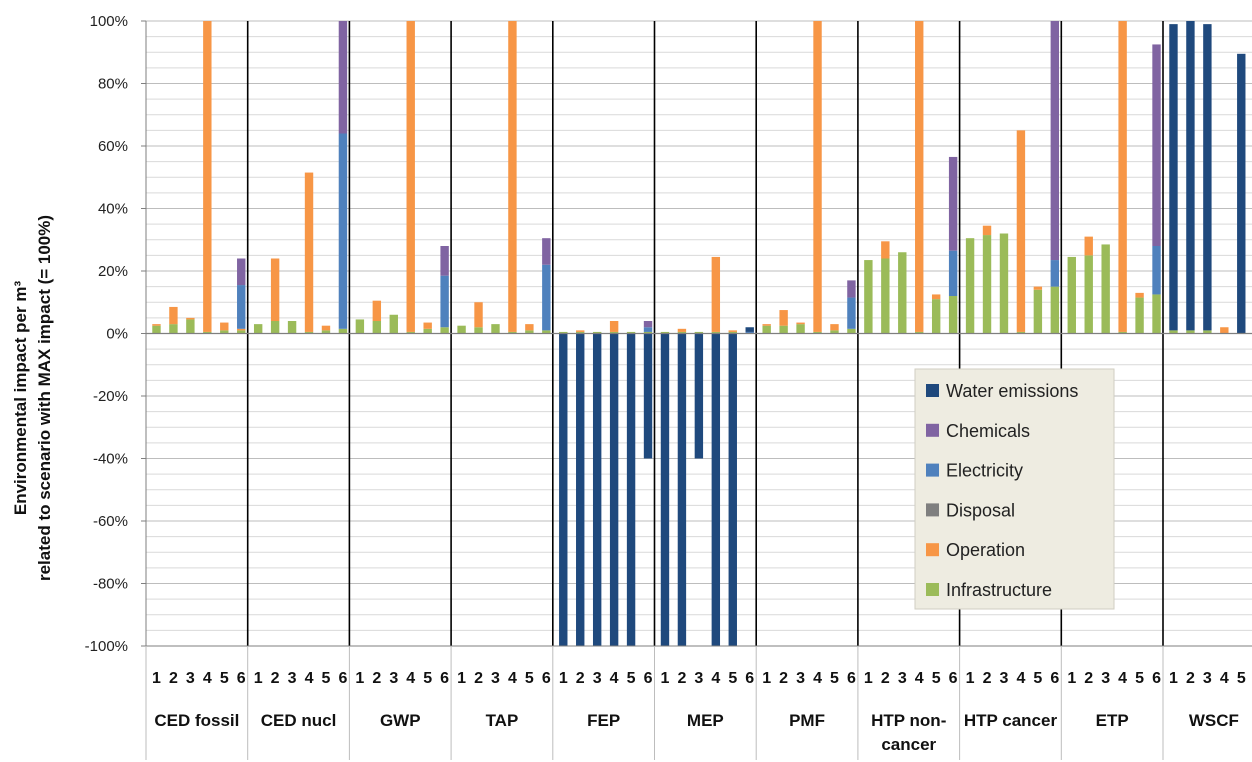 The height and width of the screenshot is (762, 1252). What do you see at coordinates (110, 459) in the screenshot?
I see `y-tick-label: -40%` at bounding box center [110, 459].